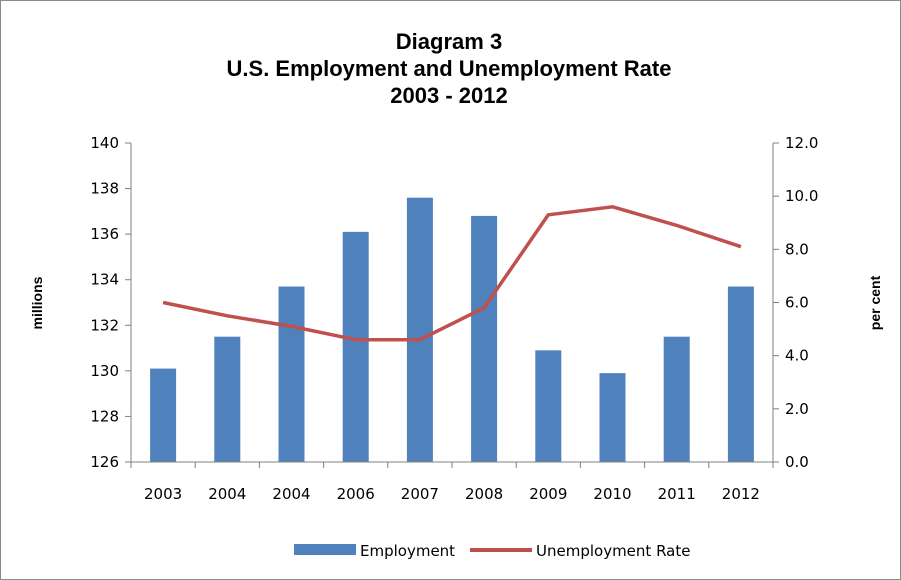 Image resolution: width=901 pixels, height=580 pixels. What do you see at coordinates (104, 189) in the screenshot?
I see `y-left-tick-label: 138` at bounding box center [104, 189].